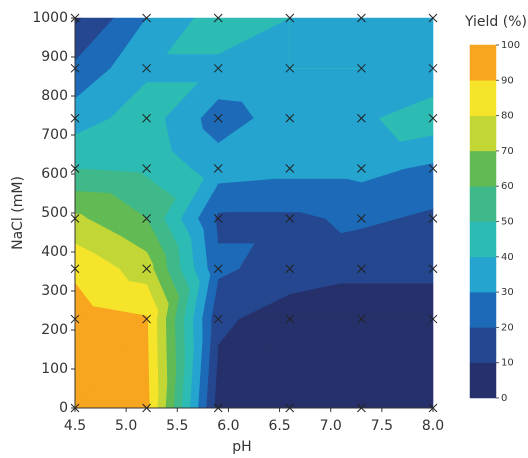 This screenshot has width=528, height=458. I want to click on y-tick-label: 500, so click(54, 213).